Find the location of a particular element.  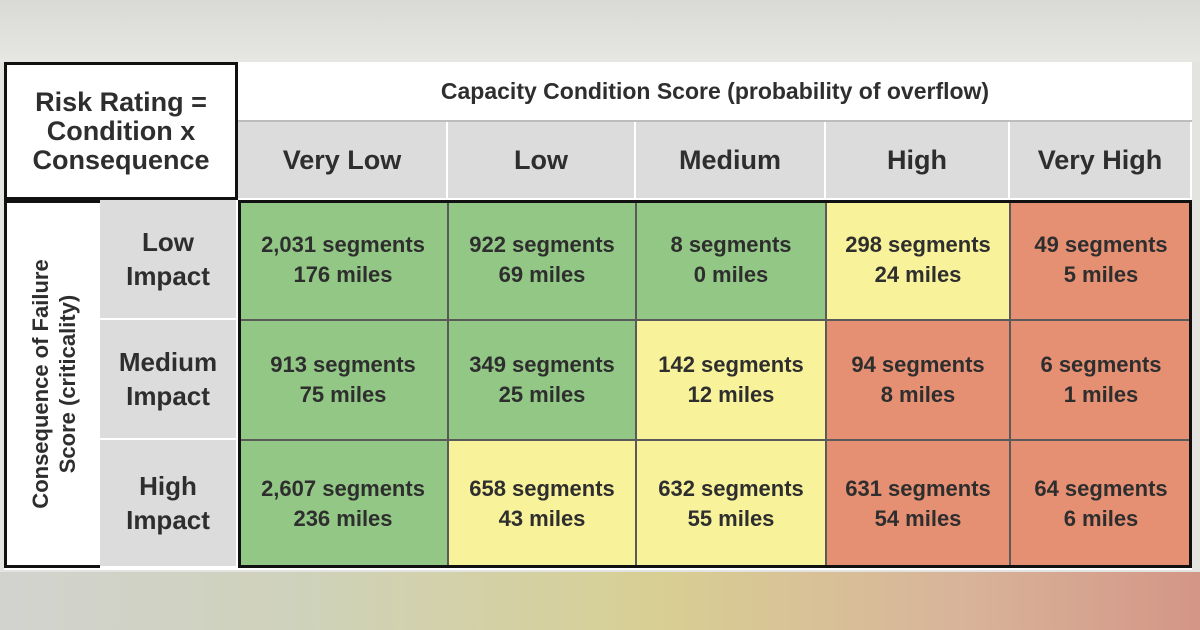

miles-value: 5 miles is located at coordinates (1101, 274).